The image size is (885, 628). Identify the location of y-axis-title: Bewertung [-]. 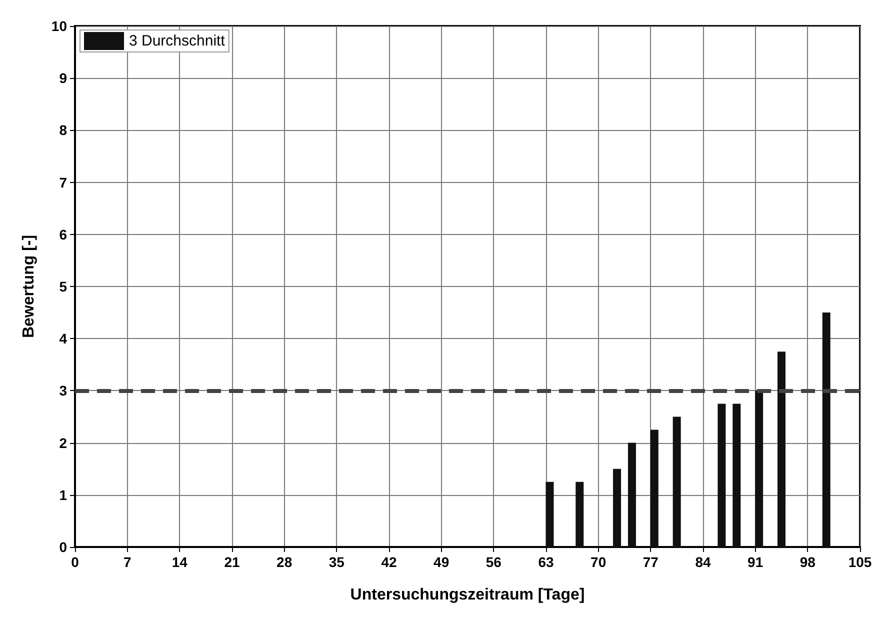
(29, 286).